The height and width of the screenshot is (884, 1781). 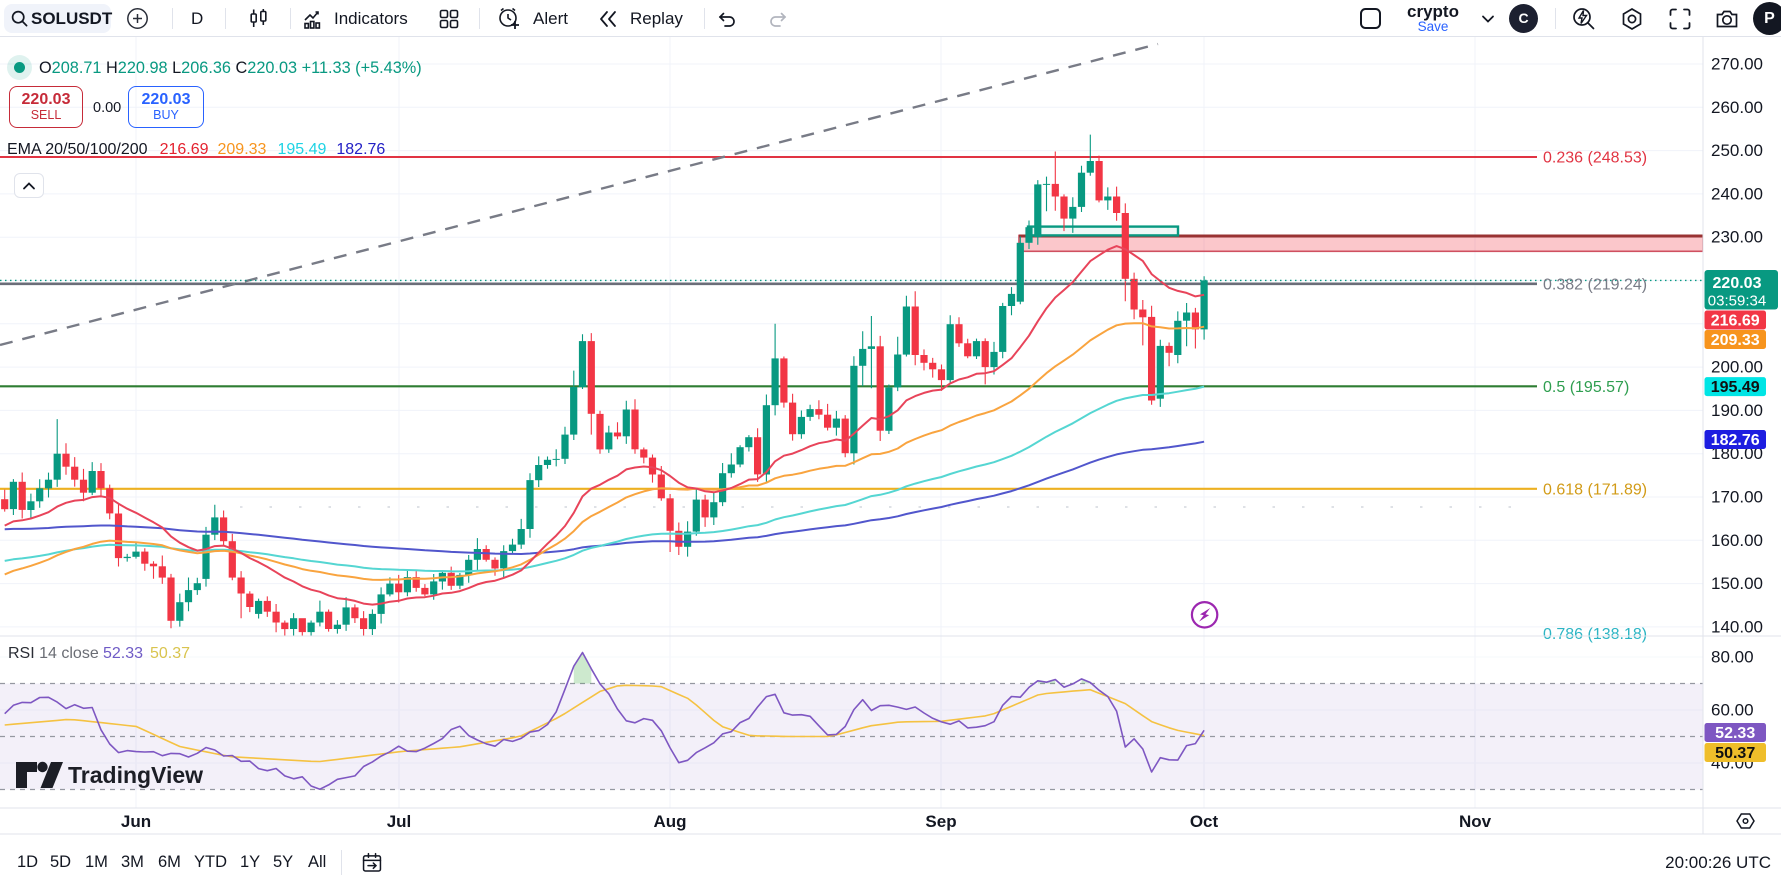 What do you see at coordinates (1586, 387) in the screenshot?
I see `svg-text: 0.5 (195.57)` at bounding box center [1586, 387].